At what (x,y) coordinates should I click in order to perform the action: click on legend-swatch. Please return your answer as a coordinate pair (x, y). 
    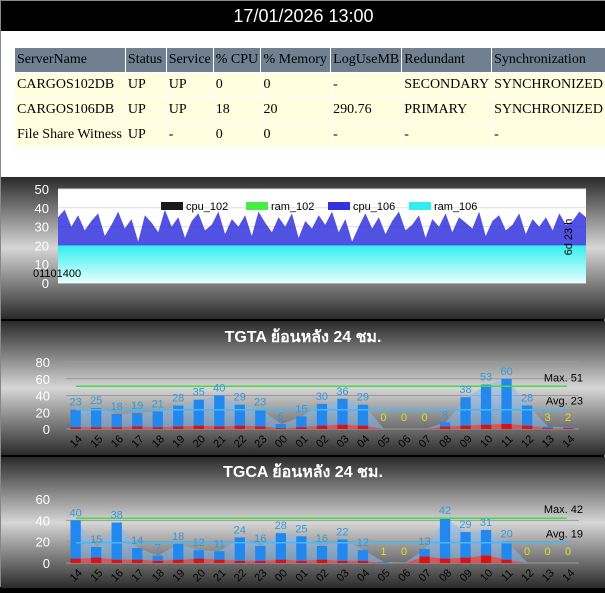
    Looking at the image, I should click on (339, 206).